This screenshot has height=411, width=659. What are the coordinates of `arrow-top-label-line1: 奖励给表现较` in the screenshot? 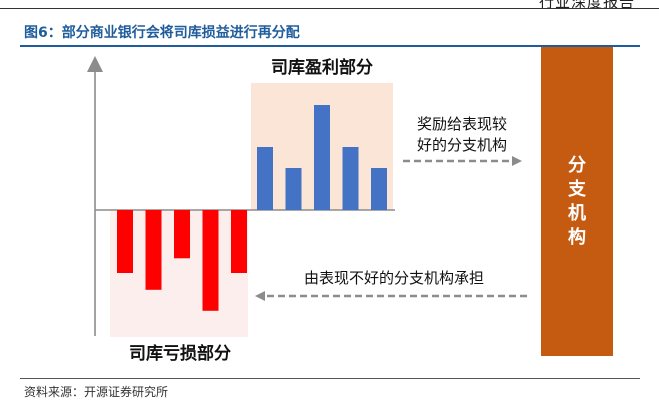 It's located at (462, 124).